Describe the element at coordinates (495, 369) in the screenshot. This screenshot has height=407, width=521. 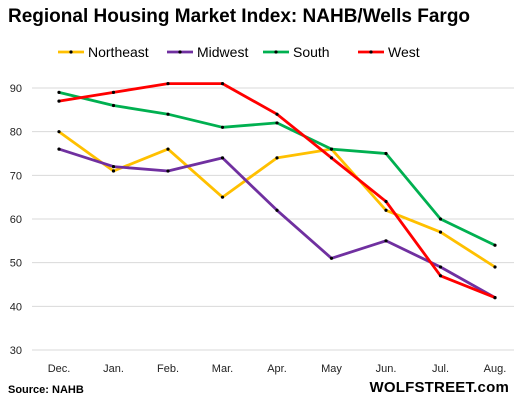
I see `x-tick-label: Aug.` at that location.